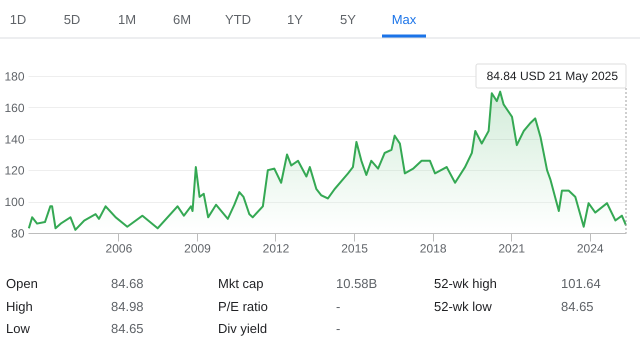 The image size is (640, 341). I want to click on text: 52-wk low, so click(463, 306).